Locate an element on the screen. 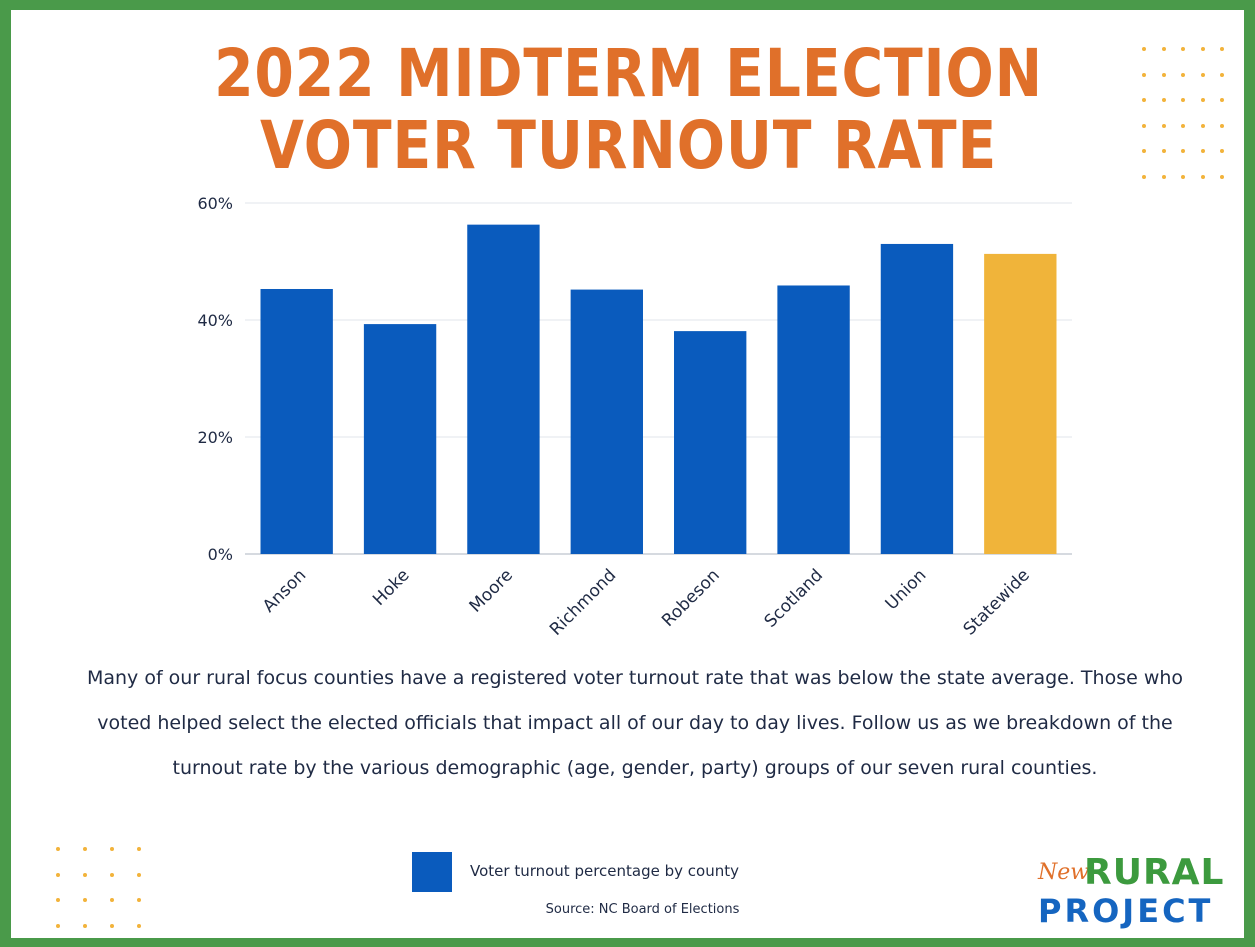  bar-union is located at coordinates (917, 398).